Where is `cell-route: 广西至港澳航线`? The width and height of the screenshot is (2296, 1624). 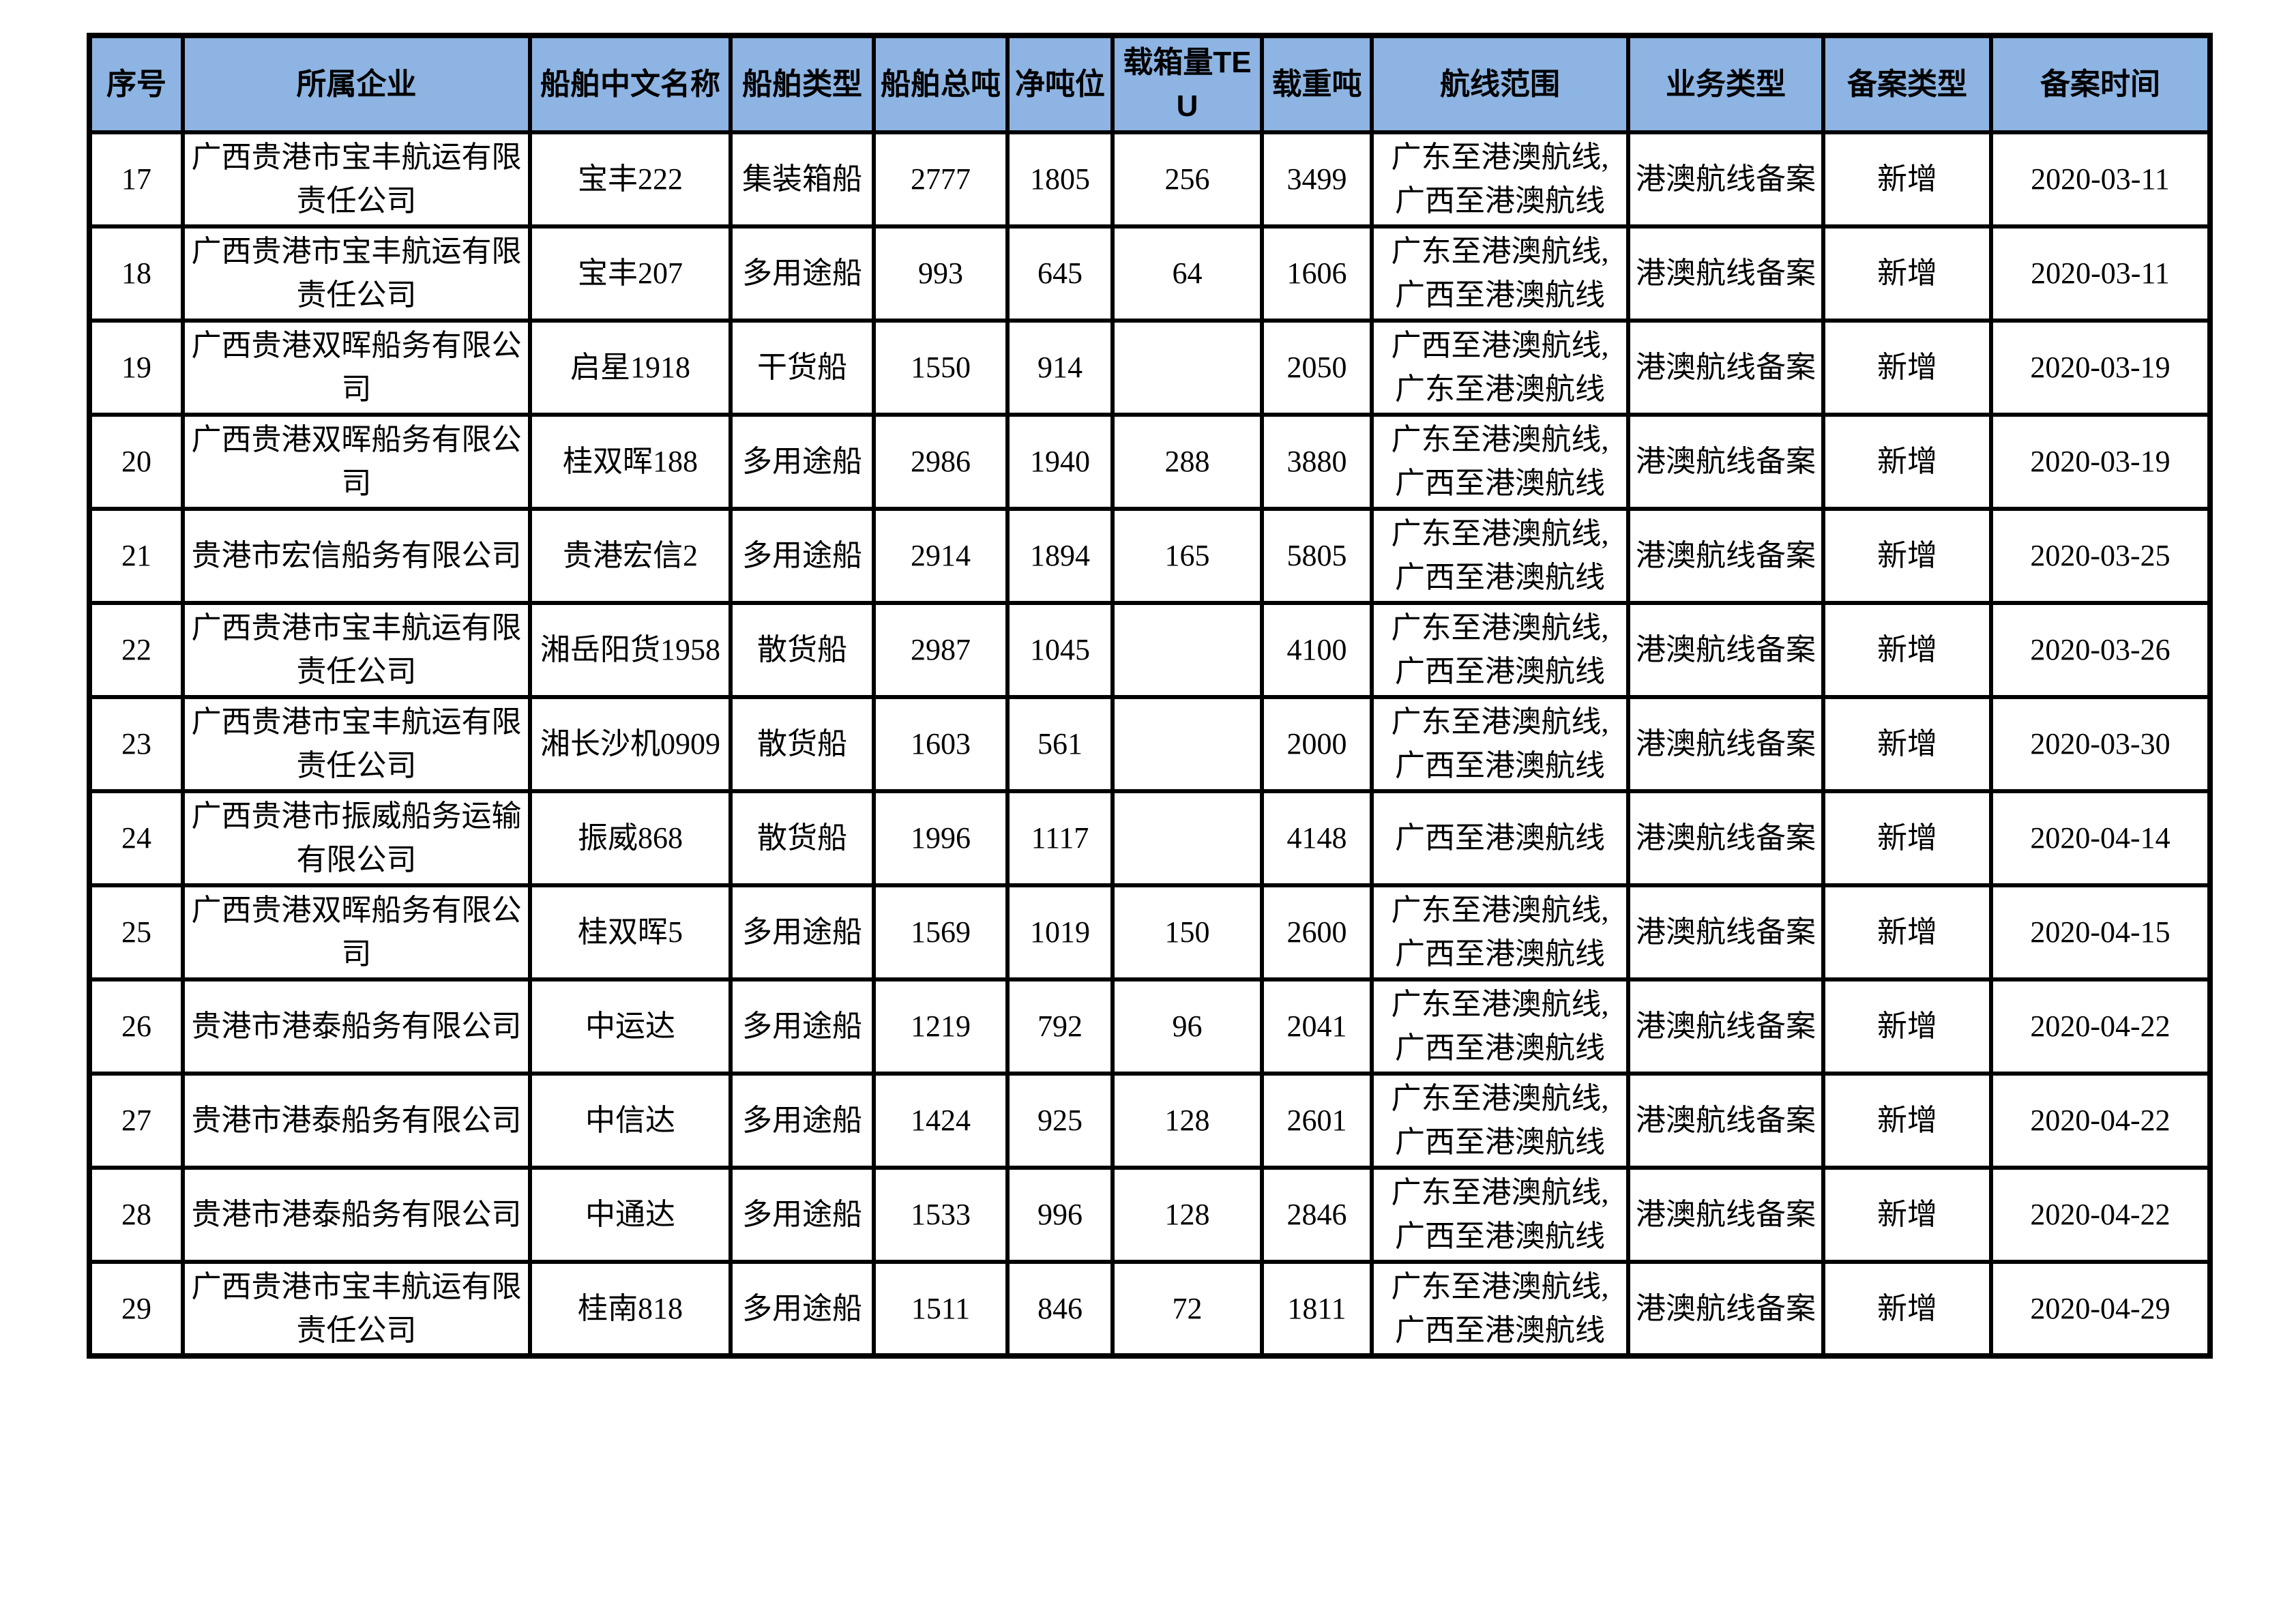 cell-route: 广西至港澳航线 is located at coordinates (1500, 838).